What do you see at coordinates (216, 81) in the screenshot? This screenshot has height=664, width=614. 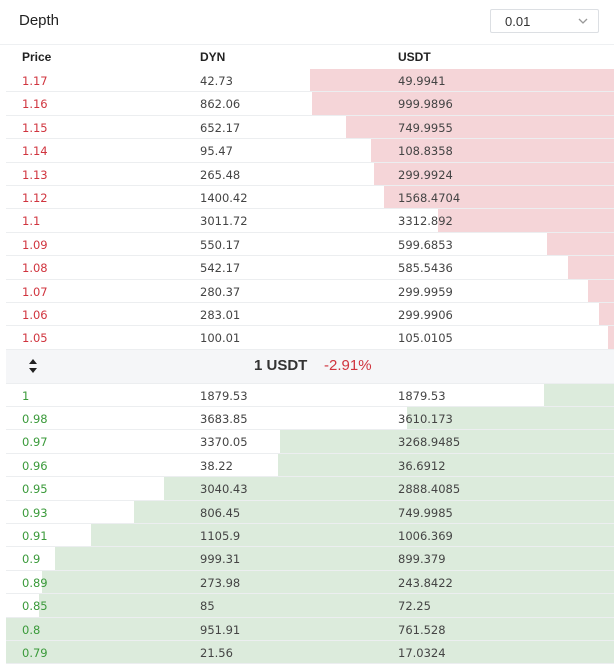 I see `ask-amount-cell: 42.73` at bounding box center [216, 81].